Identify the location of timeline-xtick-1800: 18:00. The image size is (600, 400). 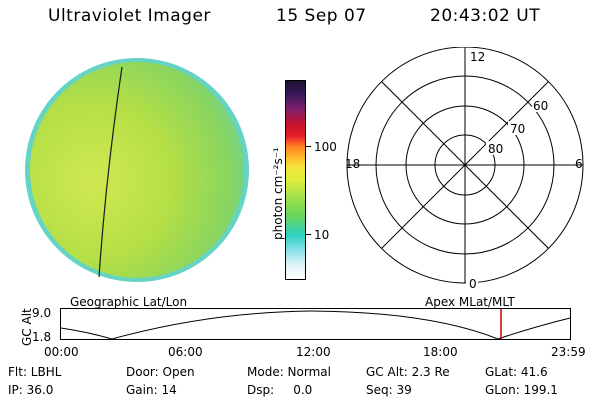
(440, 352).